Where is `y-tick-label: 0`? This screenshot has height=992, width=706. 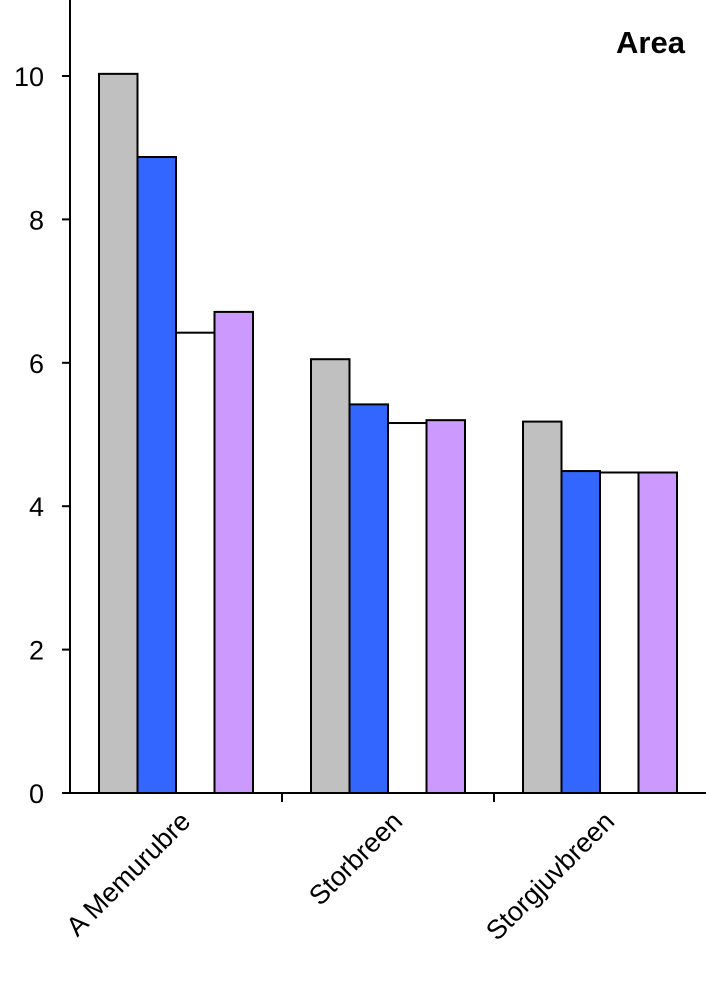
y-tick-label: 0 is located at coordinates (36, 794).